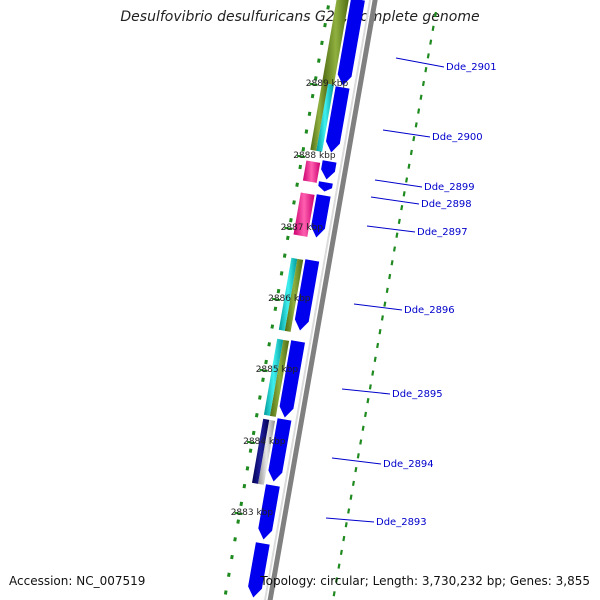 The height and width of the screenshot is (600, 600). What do you see at coordinates (395, 581) in the screenshot?
I see `length-label: Length:` at bounding box center [395, 581].